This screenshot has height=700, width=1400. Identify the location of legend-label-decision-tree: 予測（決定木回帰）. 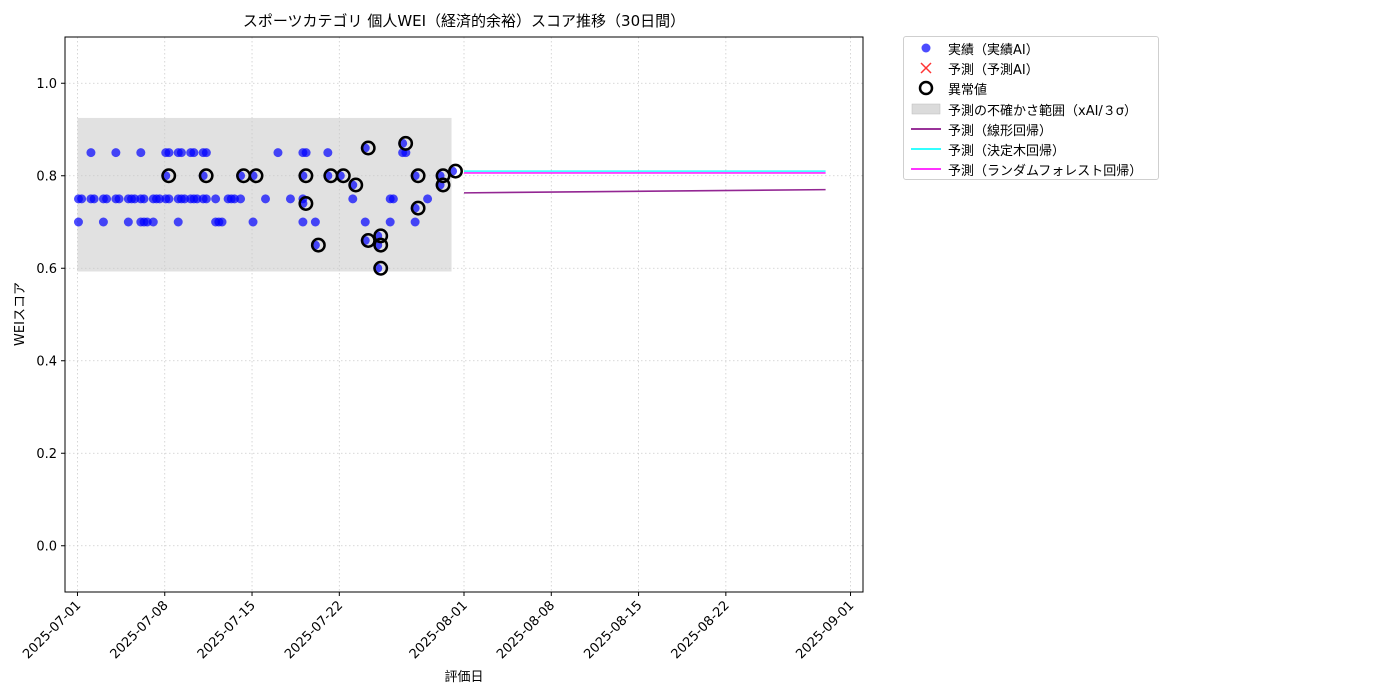
(1007, 151).